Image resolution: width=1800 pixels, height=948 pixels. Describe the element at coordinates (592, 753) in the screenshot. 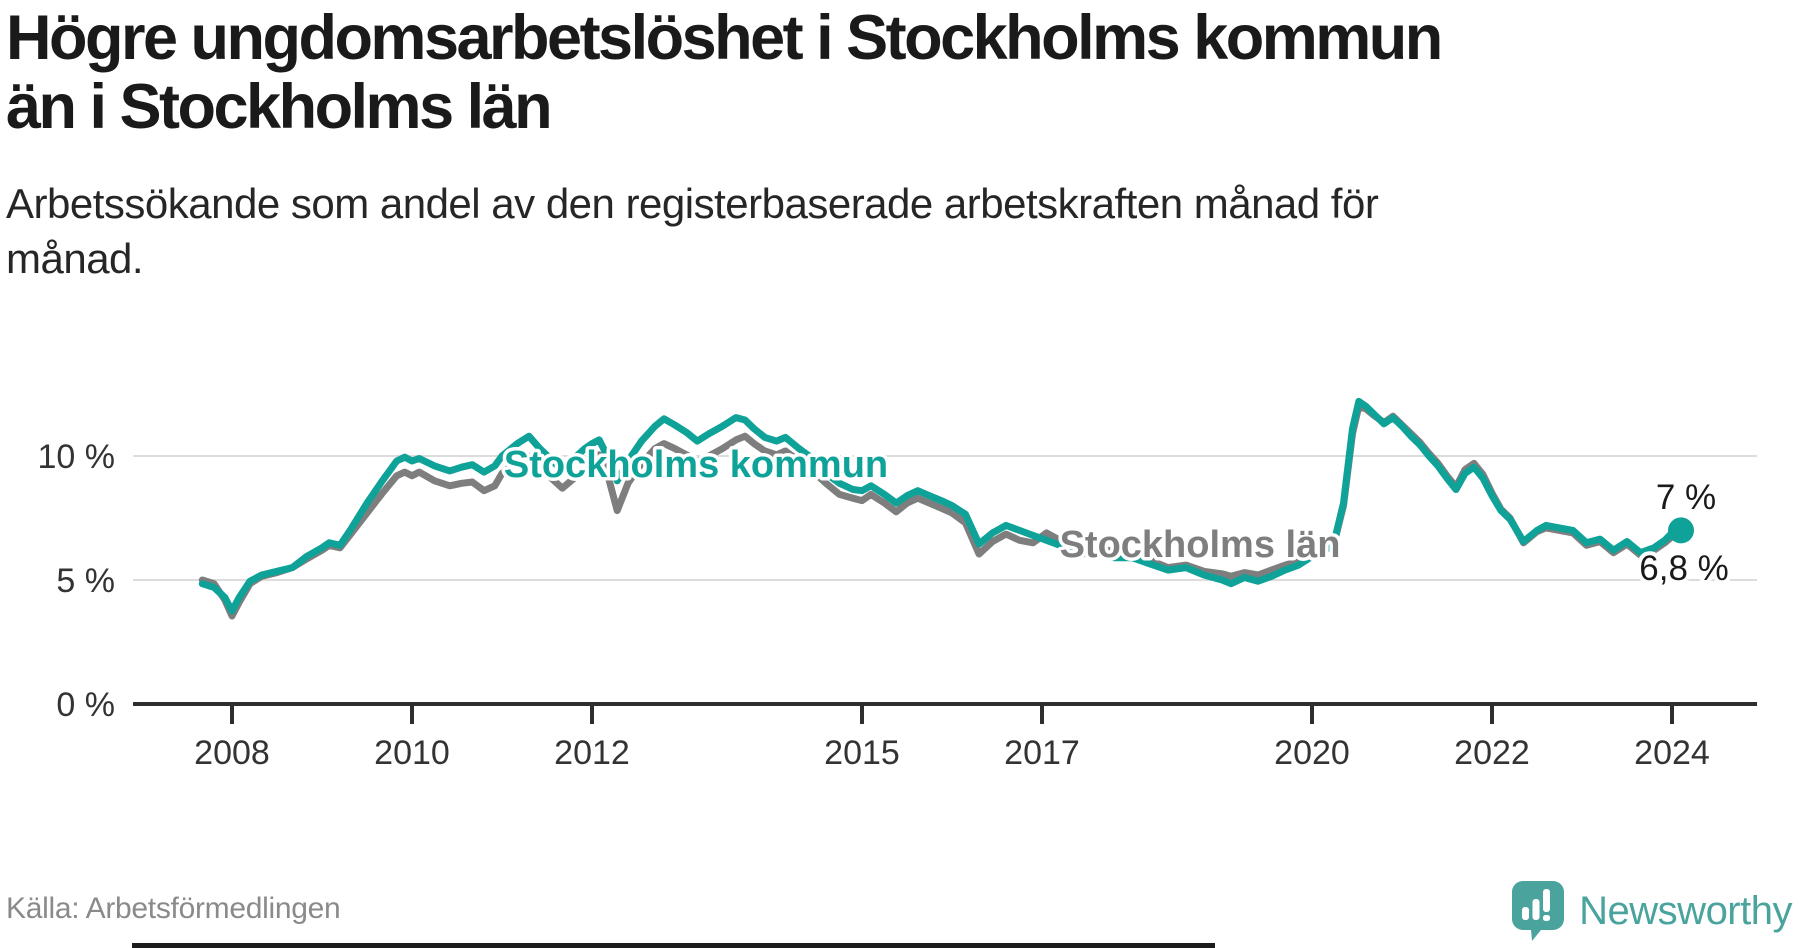

I see `x-tick-label-2012: 2012` at that location.